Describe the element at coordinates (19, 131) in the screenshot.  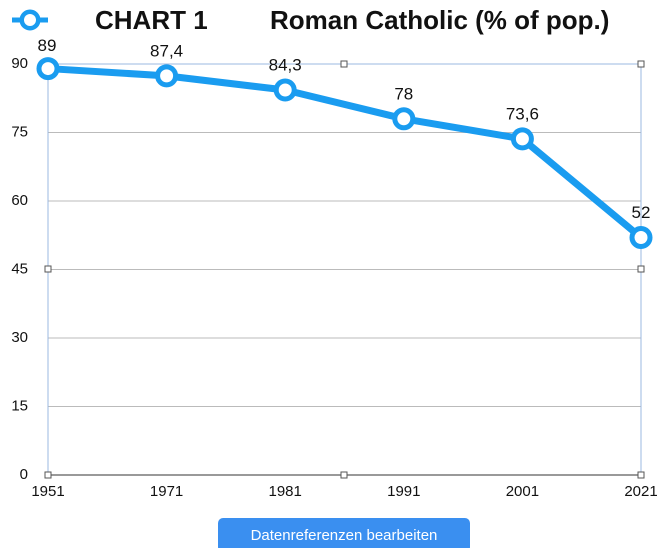
I see `y-tick-label: 75` at that location.